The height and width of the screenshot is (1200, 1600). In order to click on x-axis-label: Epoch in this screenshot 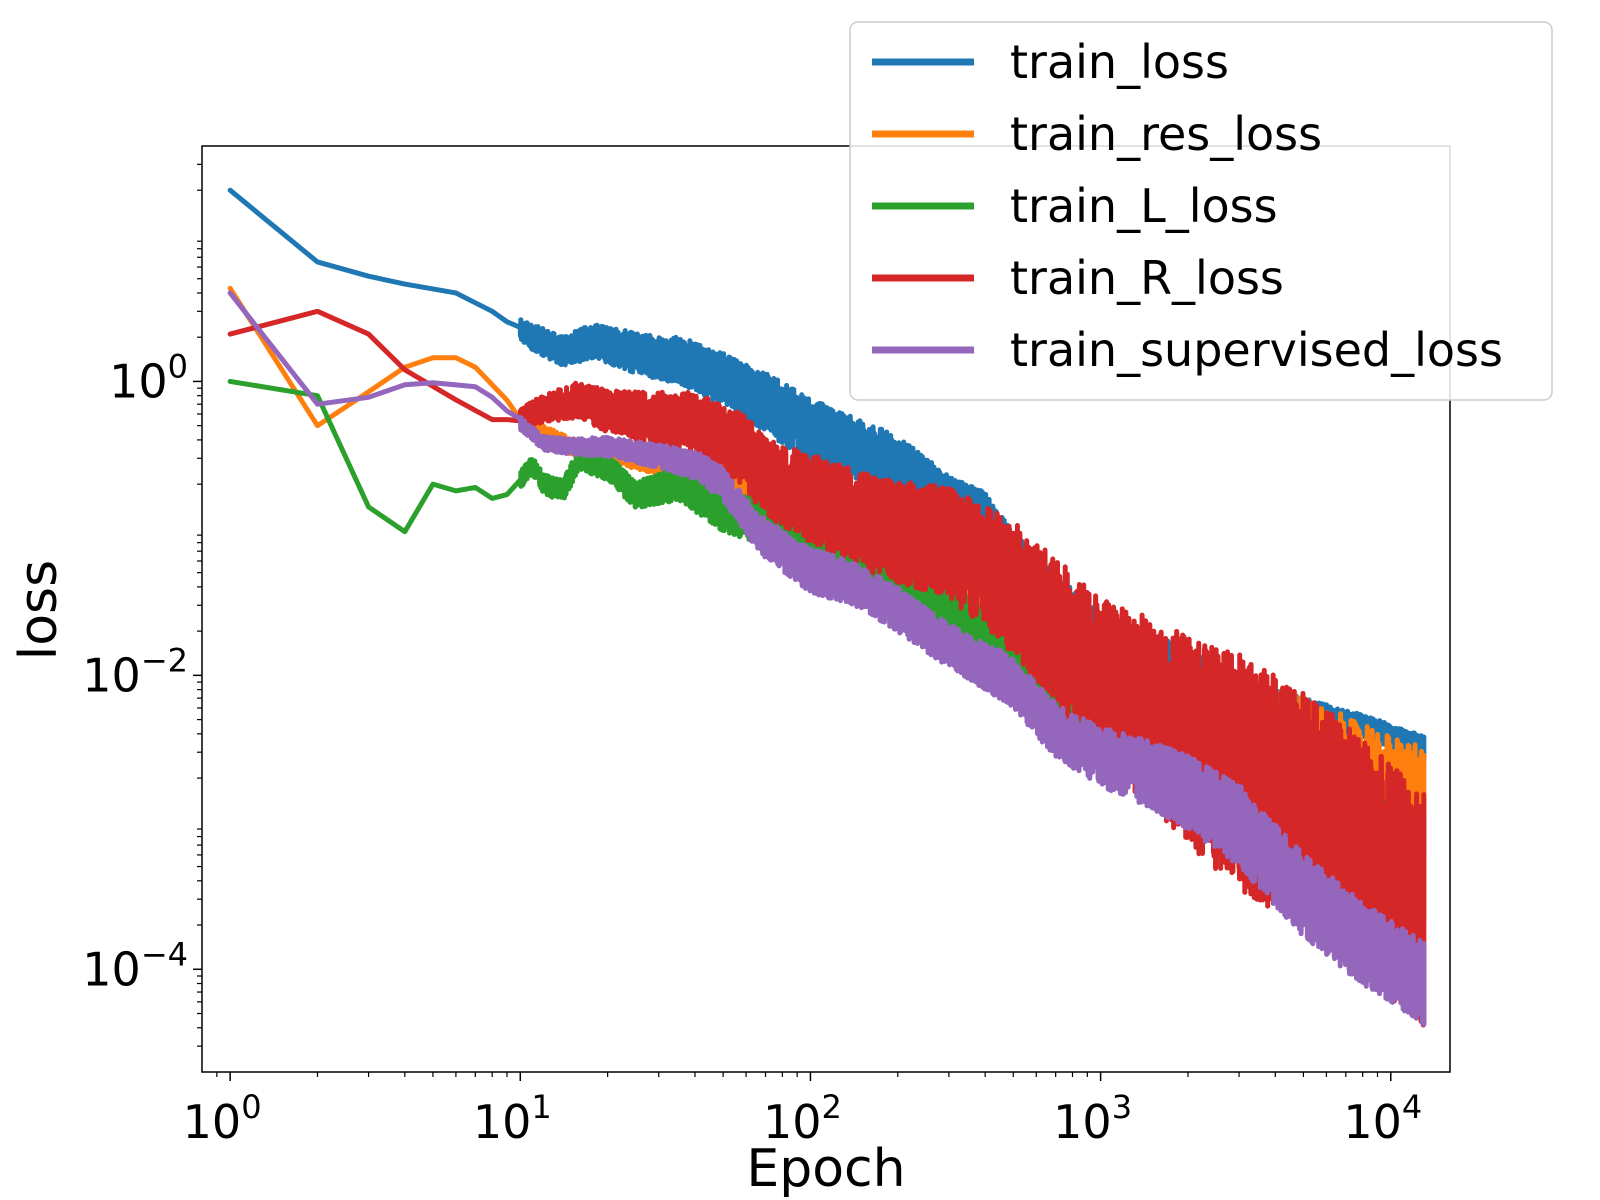, I will do `click(825, 1169)`.